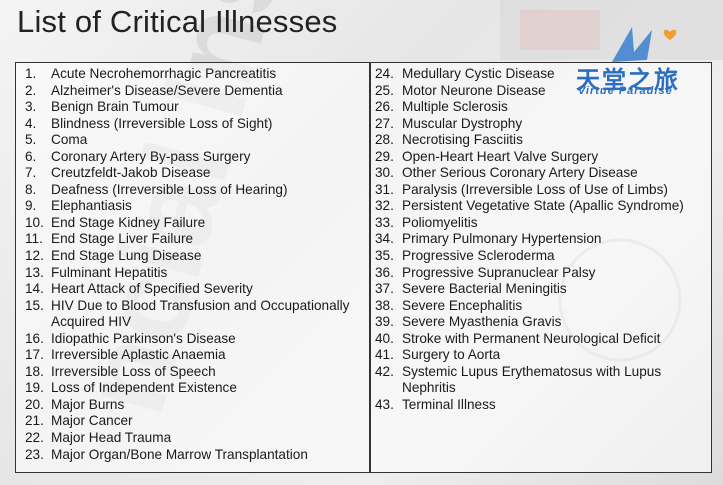 The width and height of the screenshot is (723, 485). Describe the element at coordinates (34, 355) in the screenshot. I see `item-number: 17.` at that location.